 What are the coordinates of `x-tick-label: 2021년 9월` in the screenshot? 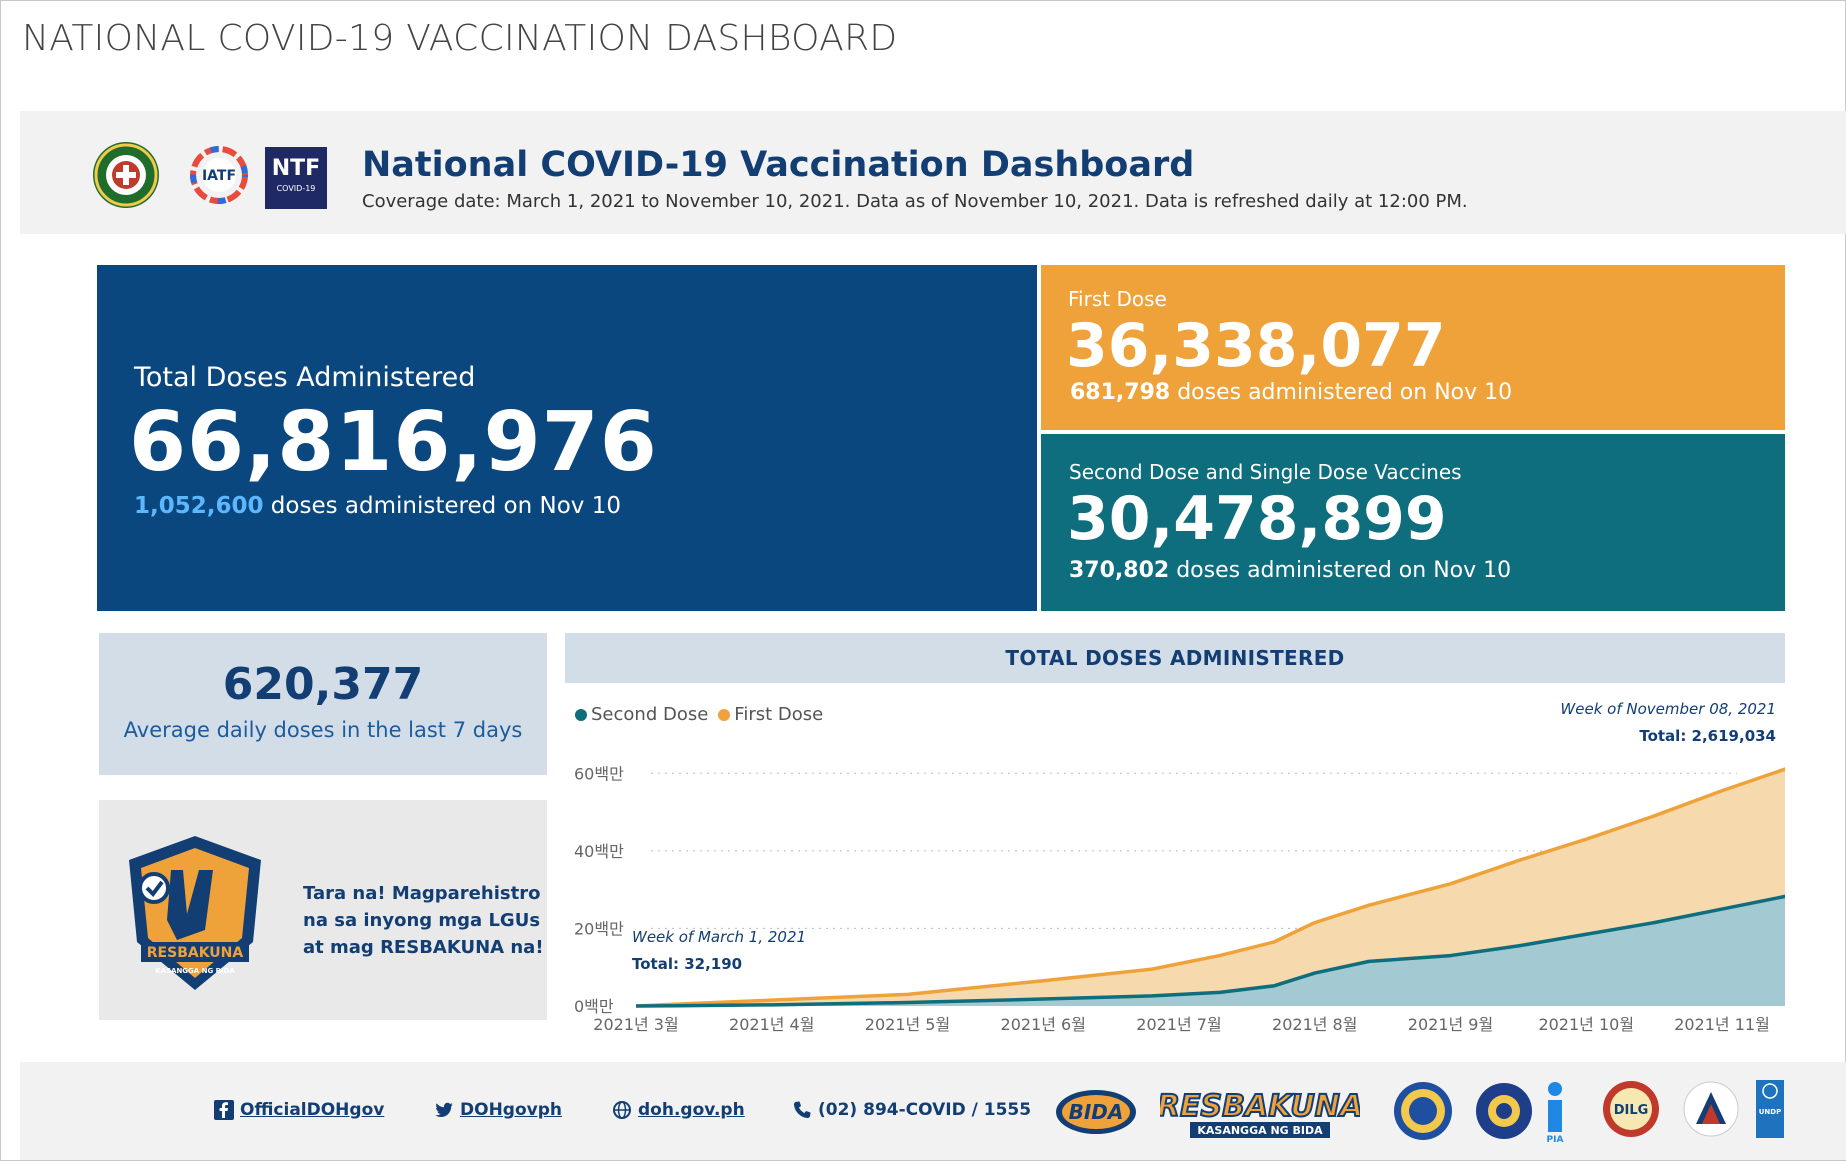 It's located at (1450, 1024).